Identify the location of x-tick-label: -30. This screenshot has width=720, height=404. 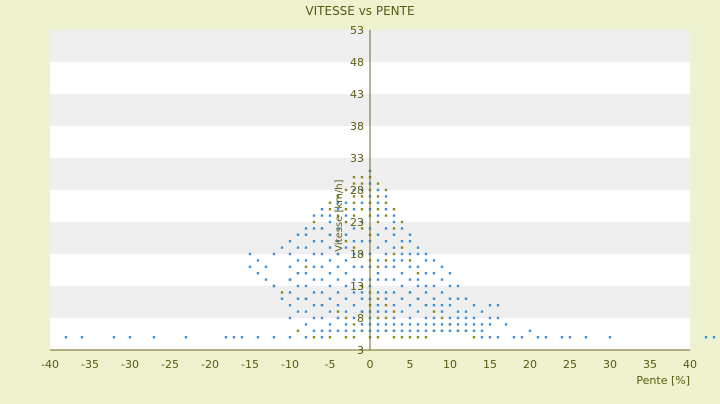
(130, 364).